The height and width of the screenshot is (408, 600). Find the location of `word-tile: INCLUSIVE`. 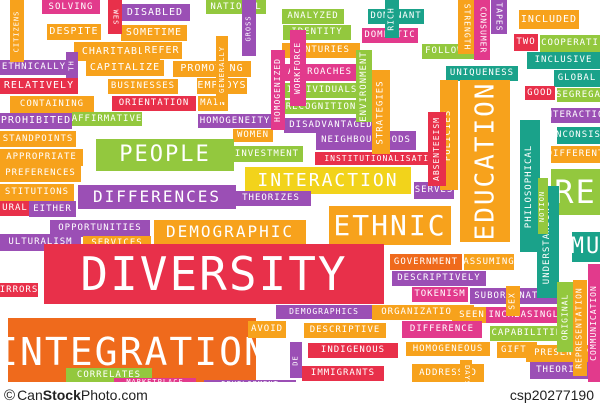

word-tile: INCLUSIVE is located at coordinates (563, 60).